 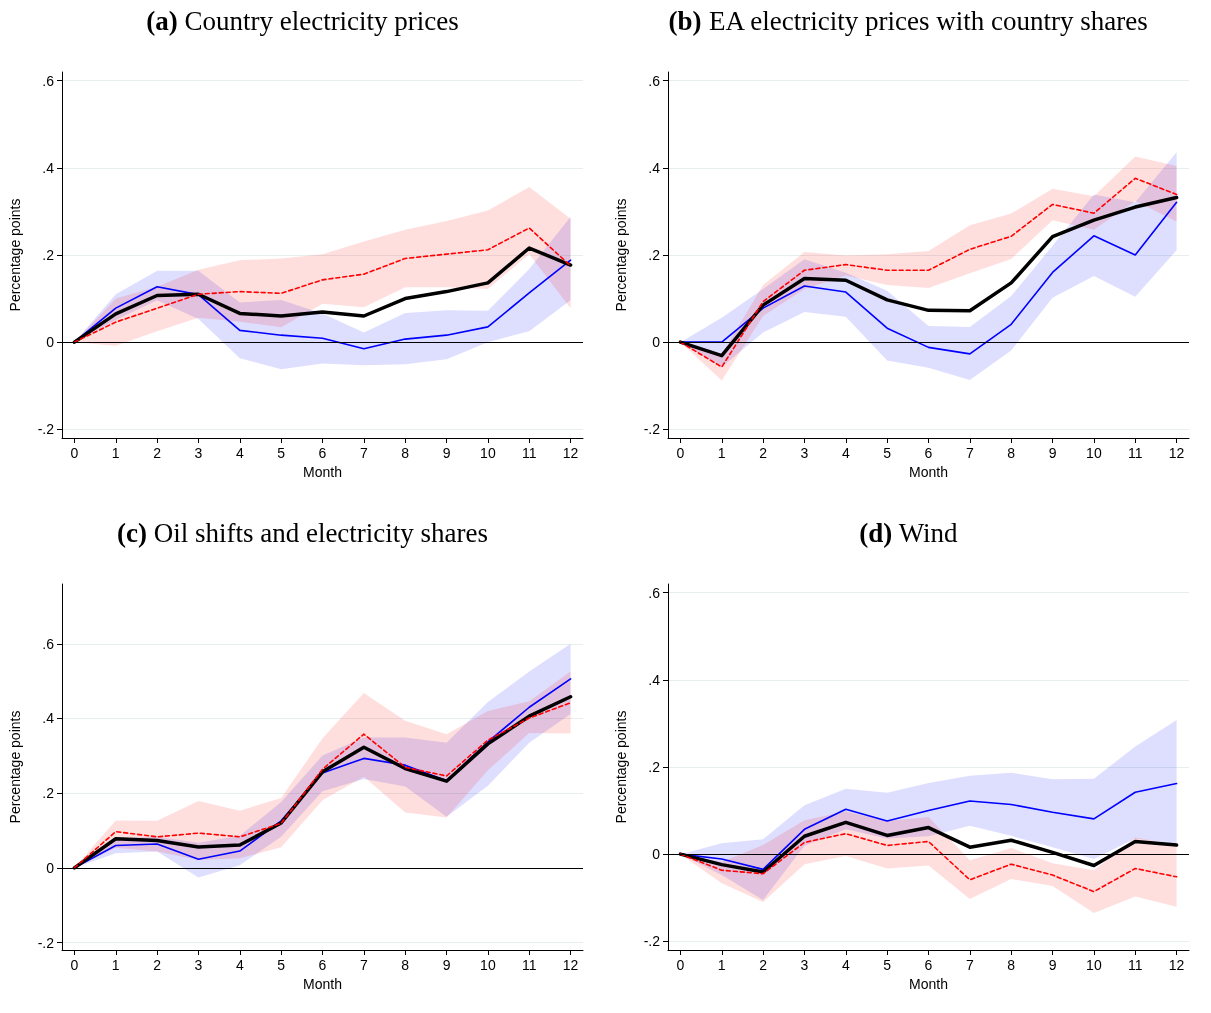 I want to click on chart-title: (c) Oil shifts and electricity shares, so click(x=302, y=532).